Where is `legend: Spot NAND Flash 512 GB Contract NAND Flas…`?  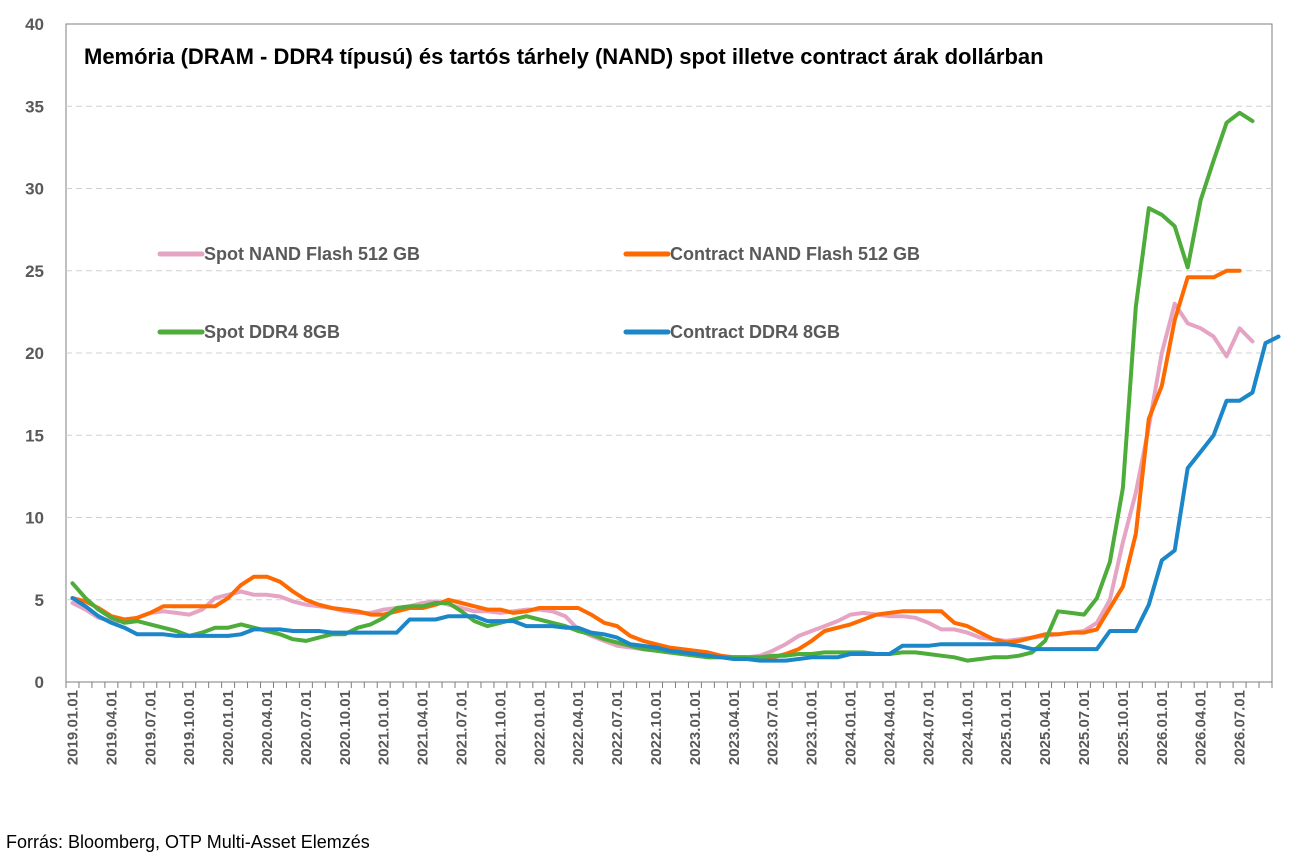 legend: Spot NAND Flash 512 GB Contract NAND Flas… is located at coordinates (538, 293).